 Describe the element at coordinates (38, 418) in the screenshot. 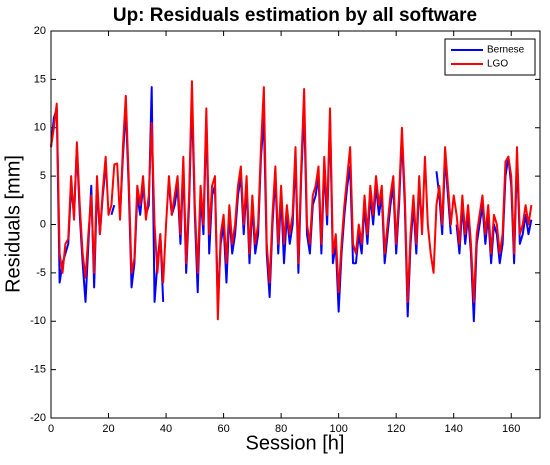

I see `y-tick-label: -20` at that location.